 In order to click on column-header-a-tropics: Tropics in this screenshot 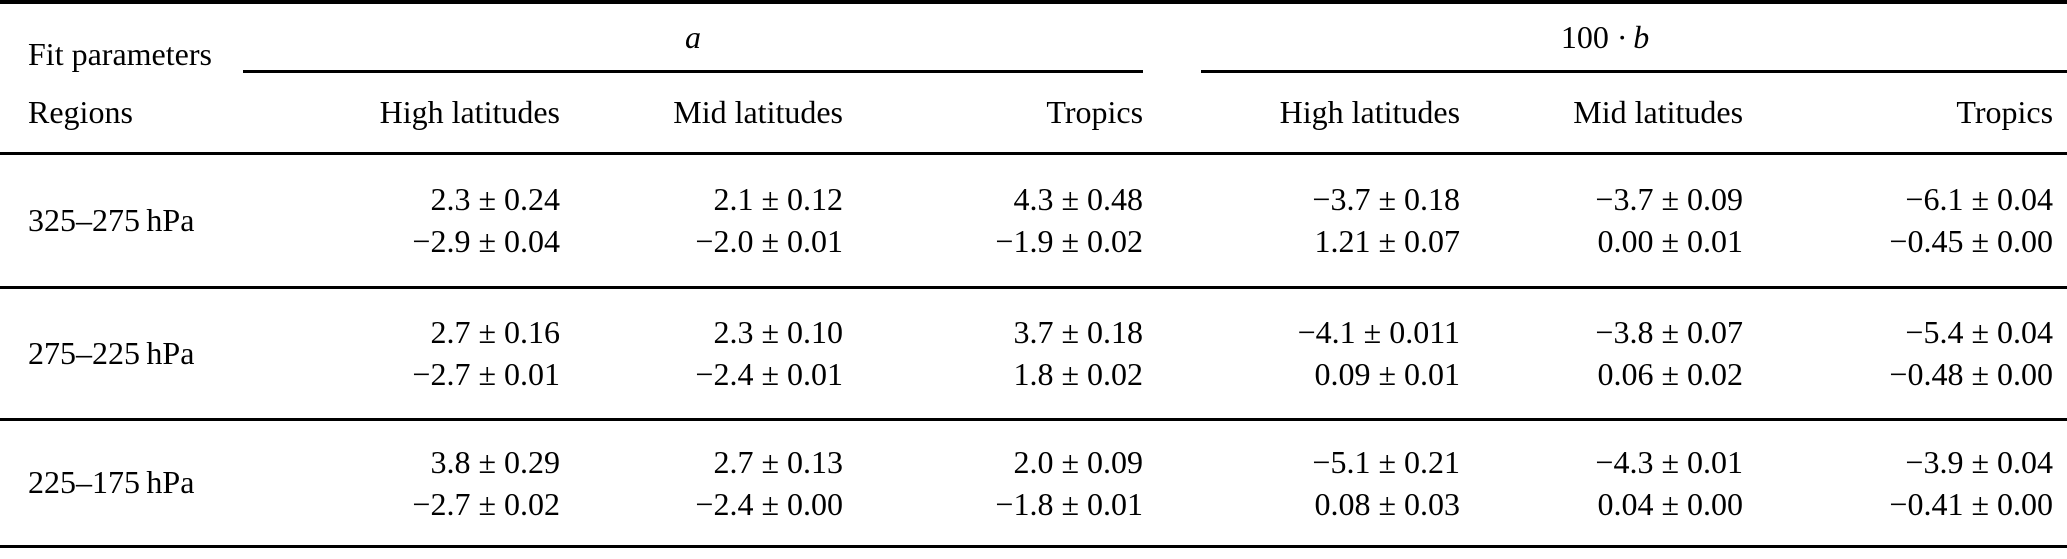, I will do `click(1095, 111)`.